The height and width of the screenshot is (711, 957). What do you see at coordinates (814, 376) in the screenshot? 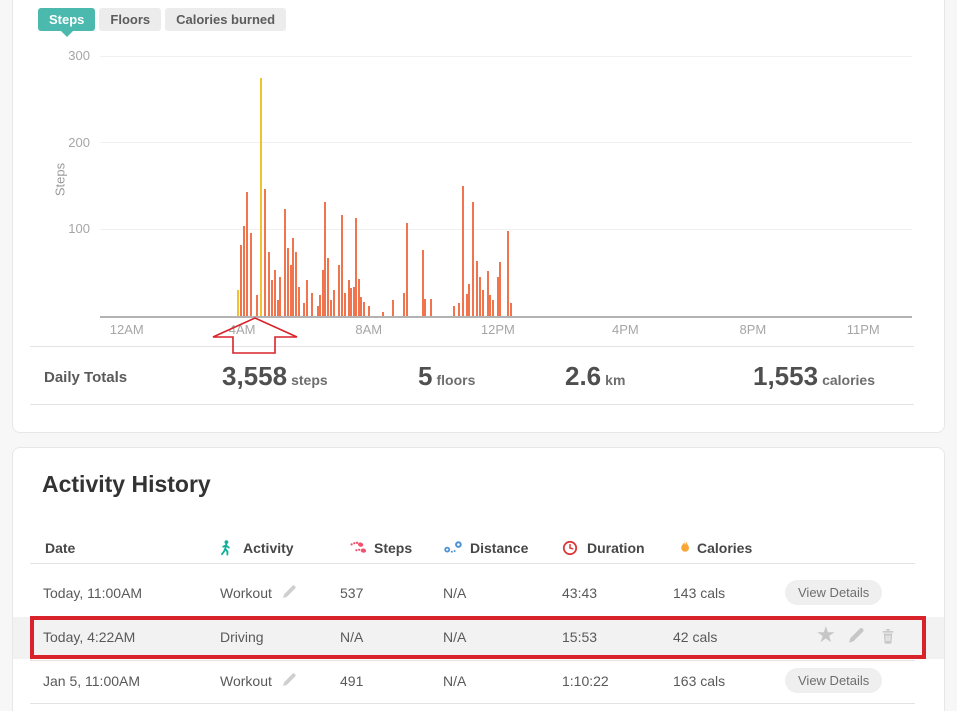
I see `daily-total-calories: 1,553 calories` at bounding box center [814, 376].